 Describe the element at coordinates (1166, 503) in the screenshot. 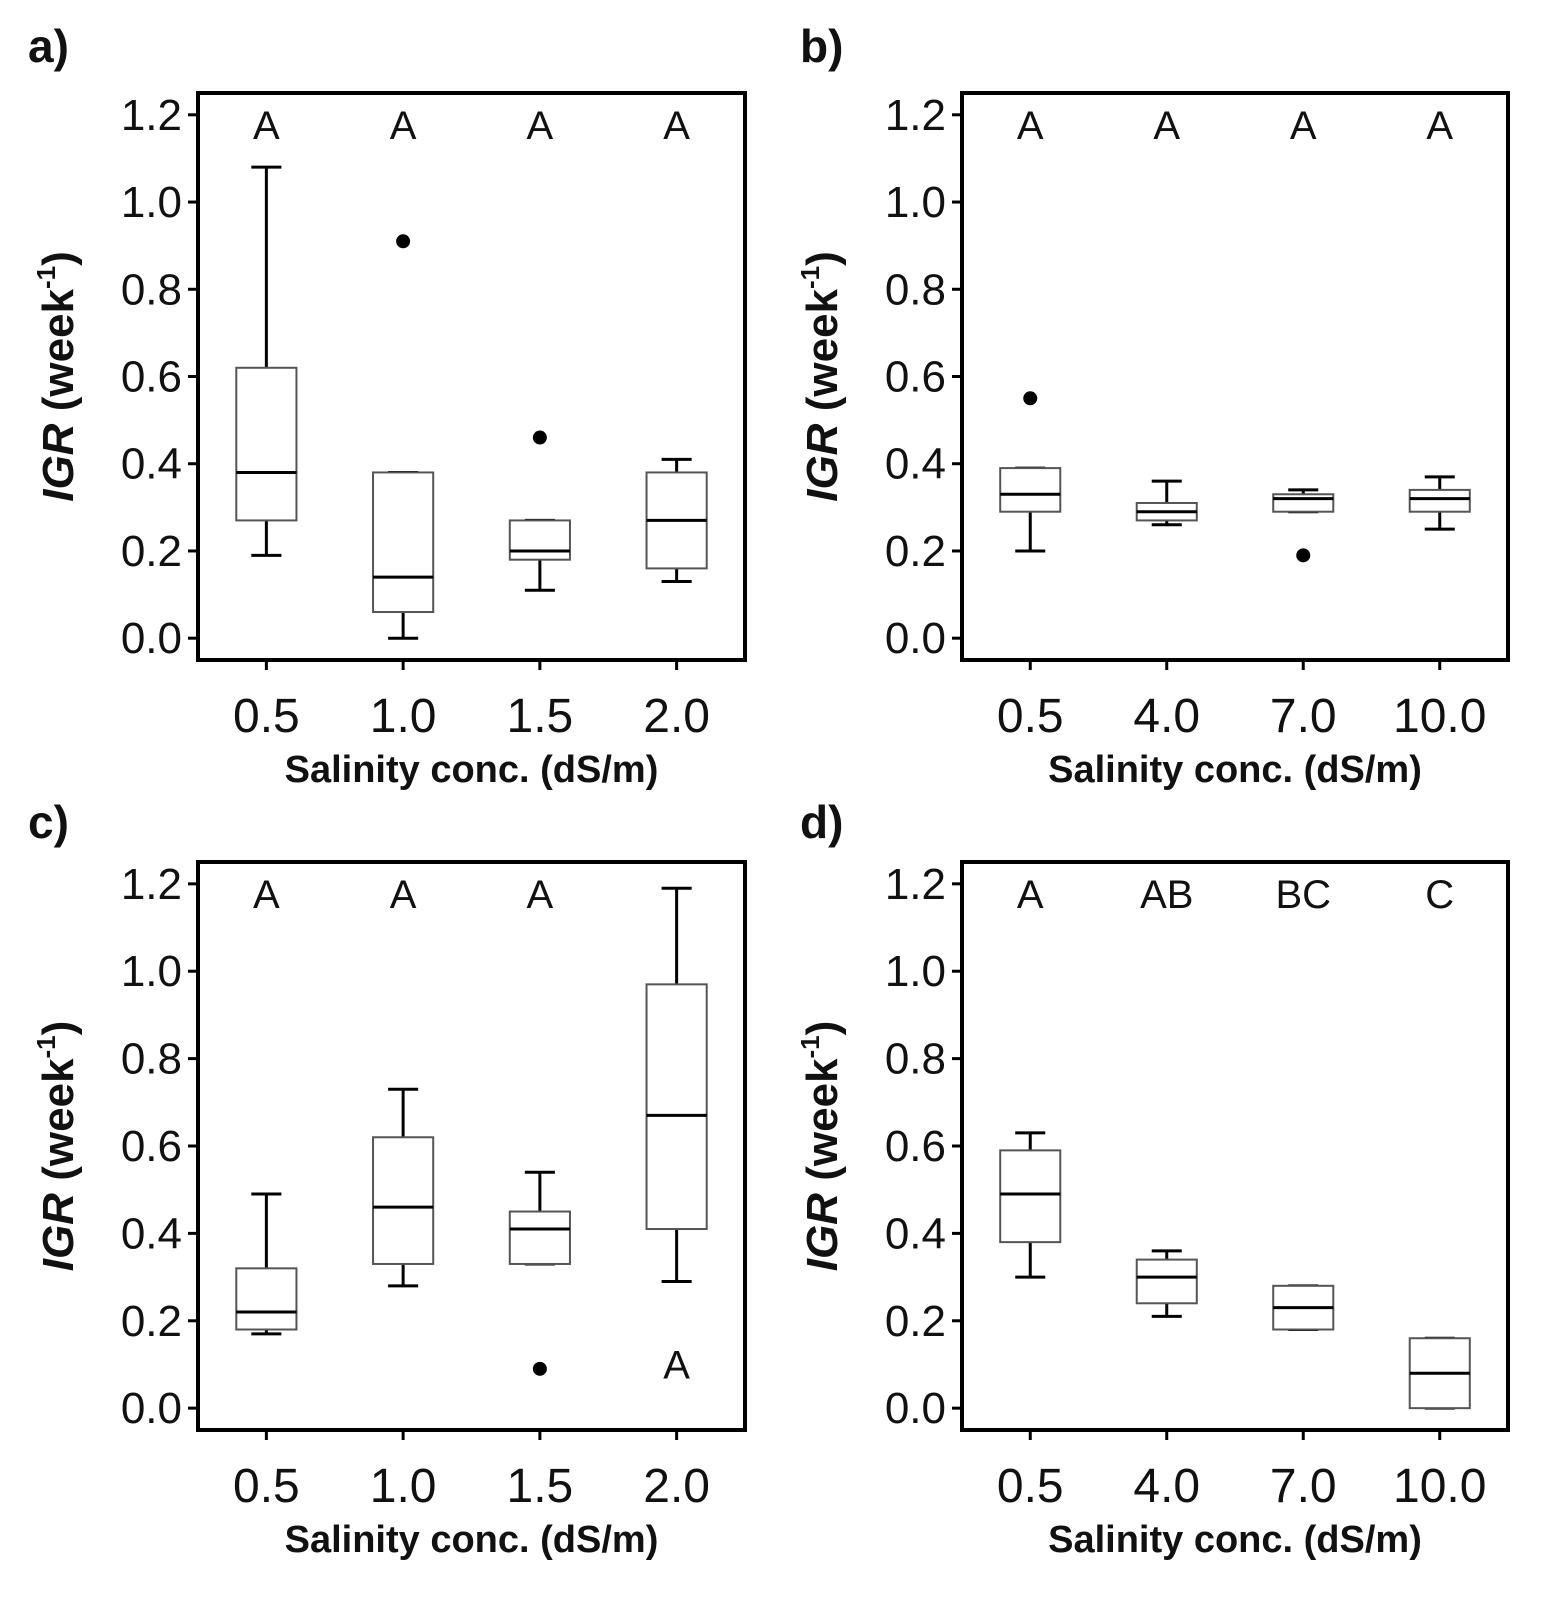

I see `box-4.0` at that location.